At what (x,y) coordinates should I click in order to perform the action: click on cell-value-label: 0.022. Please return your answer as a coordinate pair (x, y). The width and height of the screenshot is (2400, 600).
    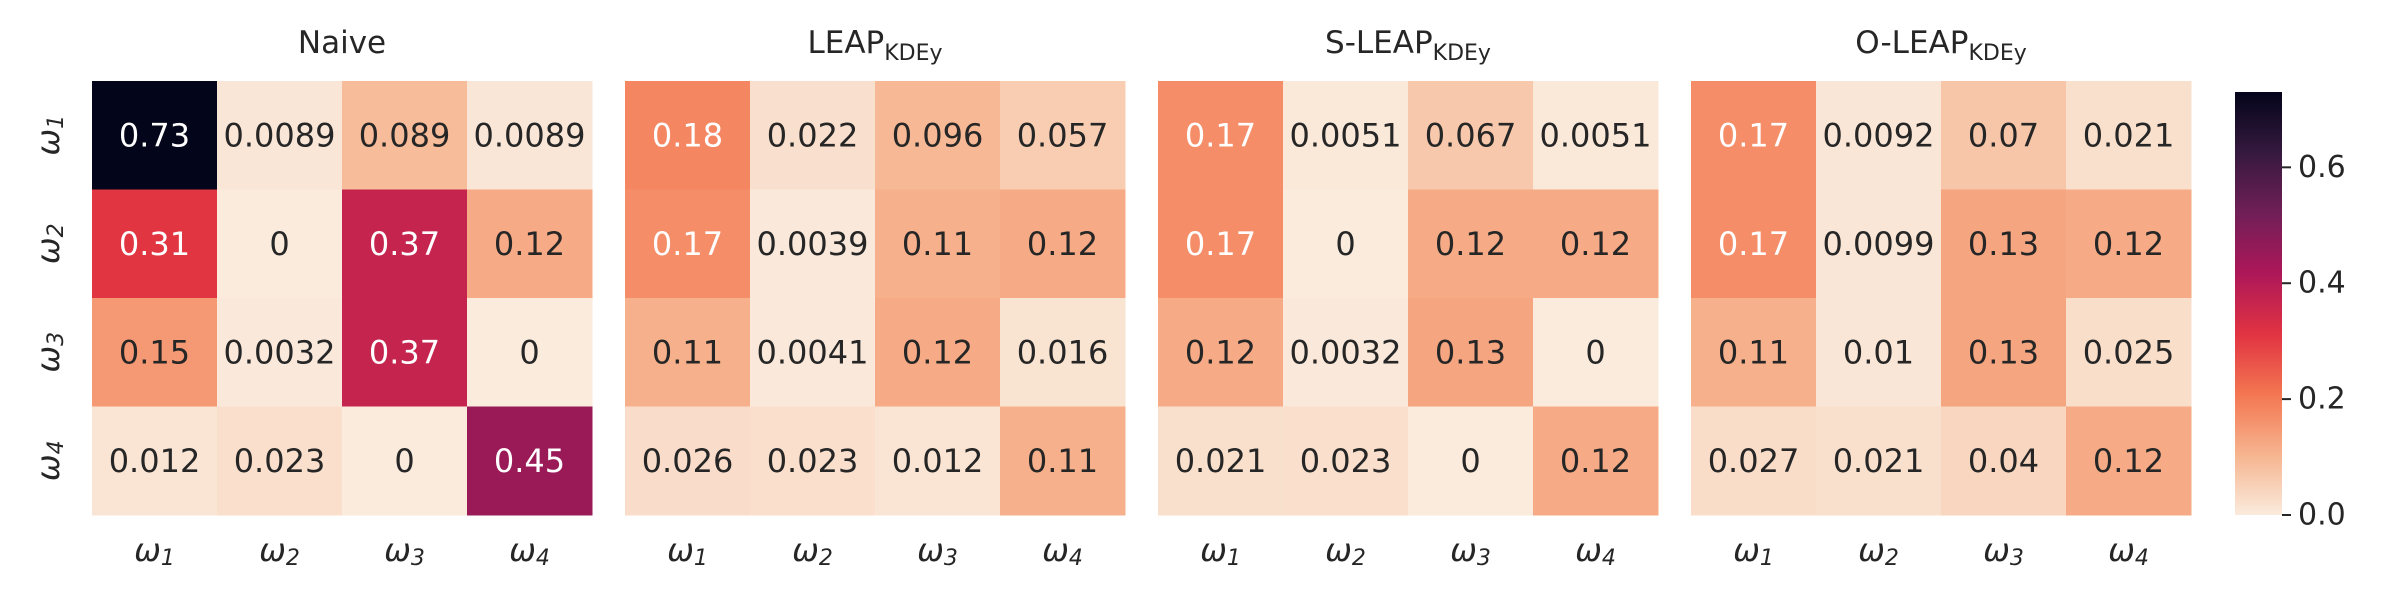
    Looking at the image, I should click on (813, 135).